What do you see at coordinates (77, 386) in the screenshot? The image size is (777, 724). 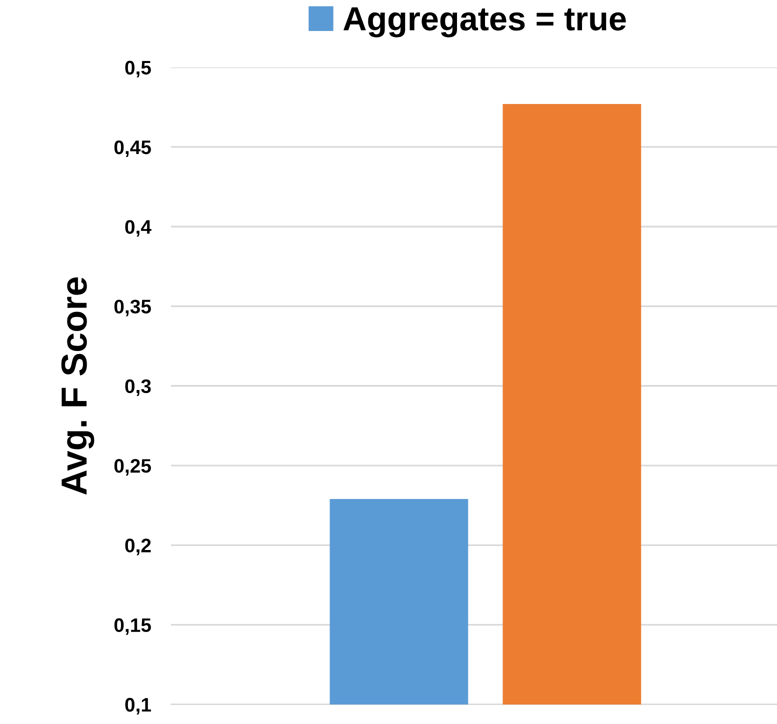 I see `y-axis-title: Avg. F Score` at bounding box center [77, 386].